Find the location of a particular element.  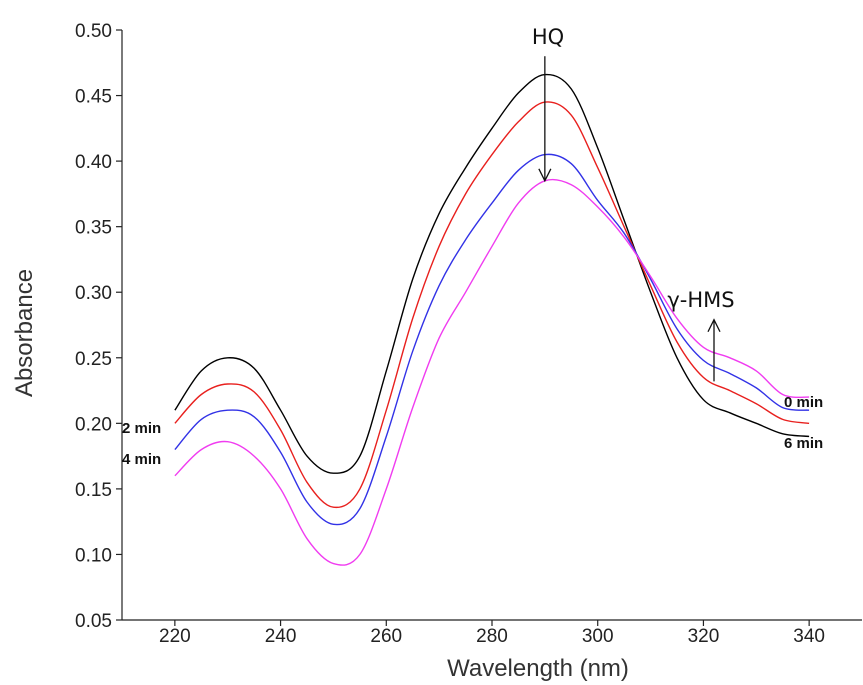

y-tick-label: 0.35 is located at coordinates (93, 228).